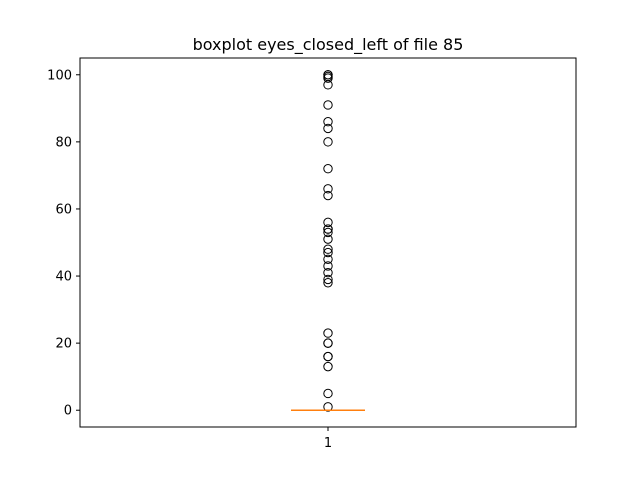 The image size is (640, 480). I want to click on y-tick-label: 0, so click(68, 411).